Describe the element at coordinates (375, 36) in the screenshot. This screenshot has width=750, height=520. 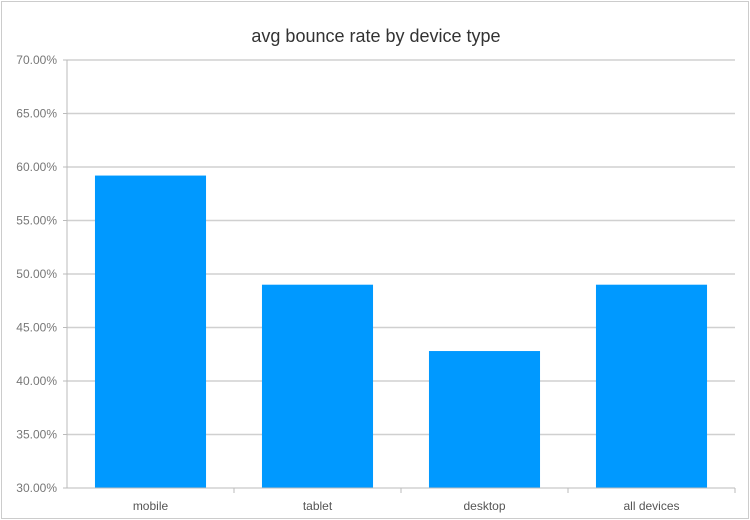
I see `chart-title: avg bounce rate by device type` at that location.